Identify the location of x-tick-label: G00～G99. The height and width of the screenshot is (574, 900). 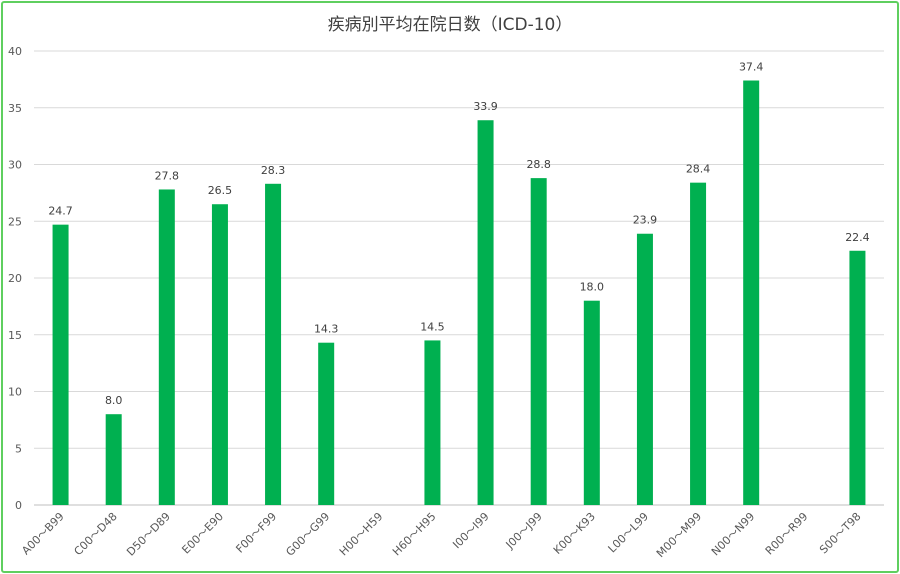
(307, 534).